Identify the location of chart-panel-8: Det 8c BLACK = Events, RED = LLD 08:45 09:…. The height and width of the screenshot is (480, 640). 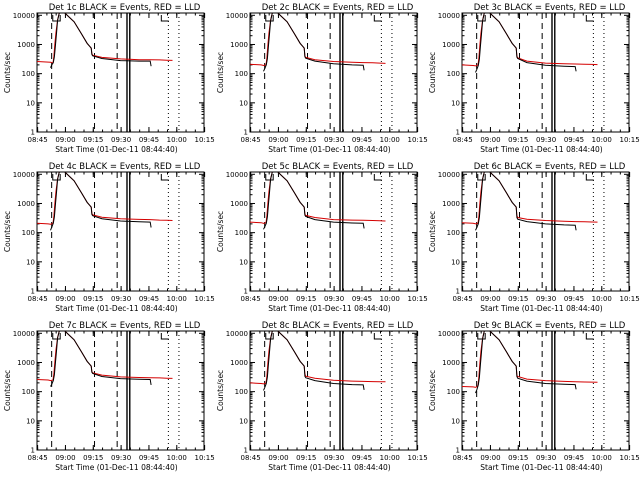
(322, 396).